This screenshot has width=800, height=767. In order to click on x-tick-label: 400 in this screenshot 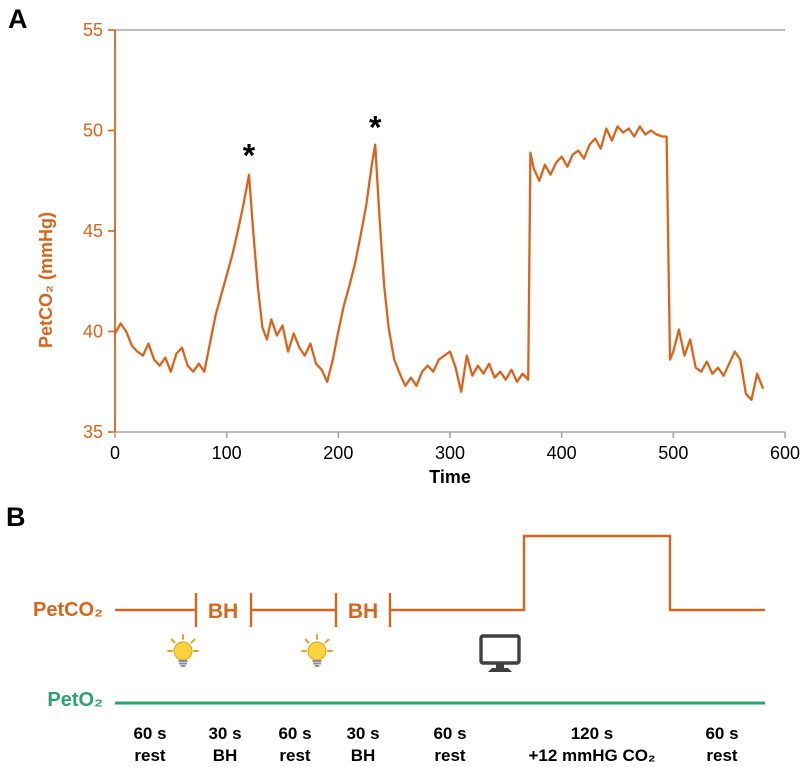, I will do `click(562, 453)`.